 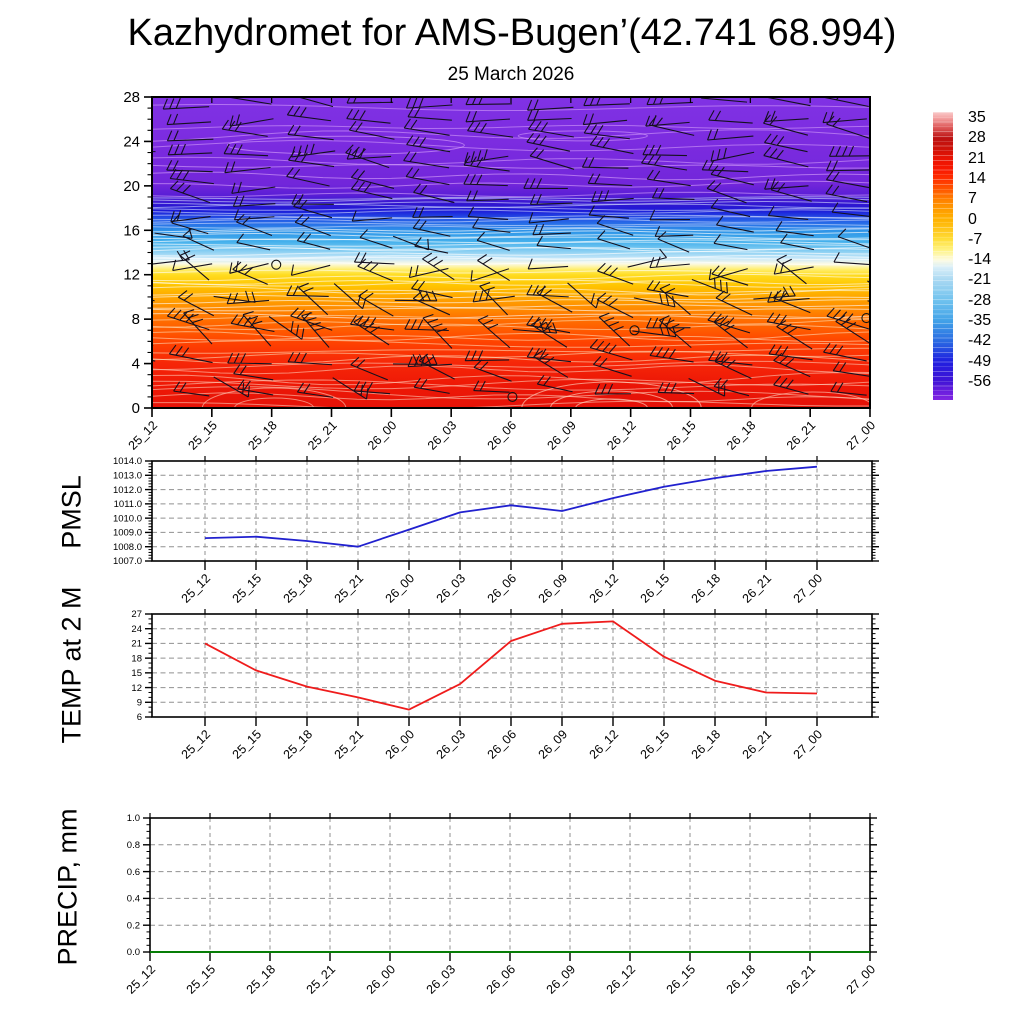 What do you see at coordinates (131, 186) in the screenshot?
I see `y-axis-tick-label: 20` at bounding box center [131, 186].